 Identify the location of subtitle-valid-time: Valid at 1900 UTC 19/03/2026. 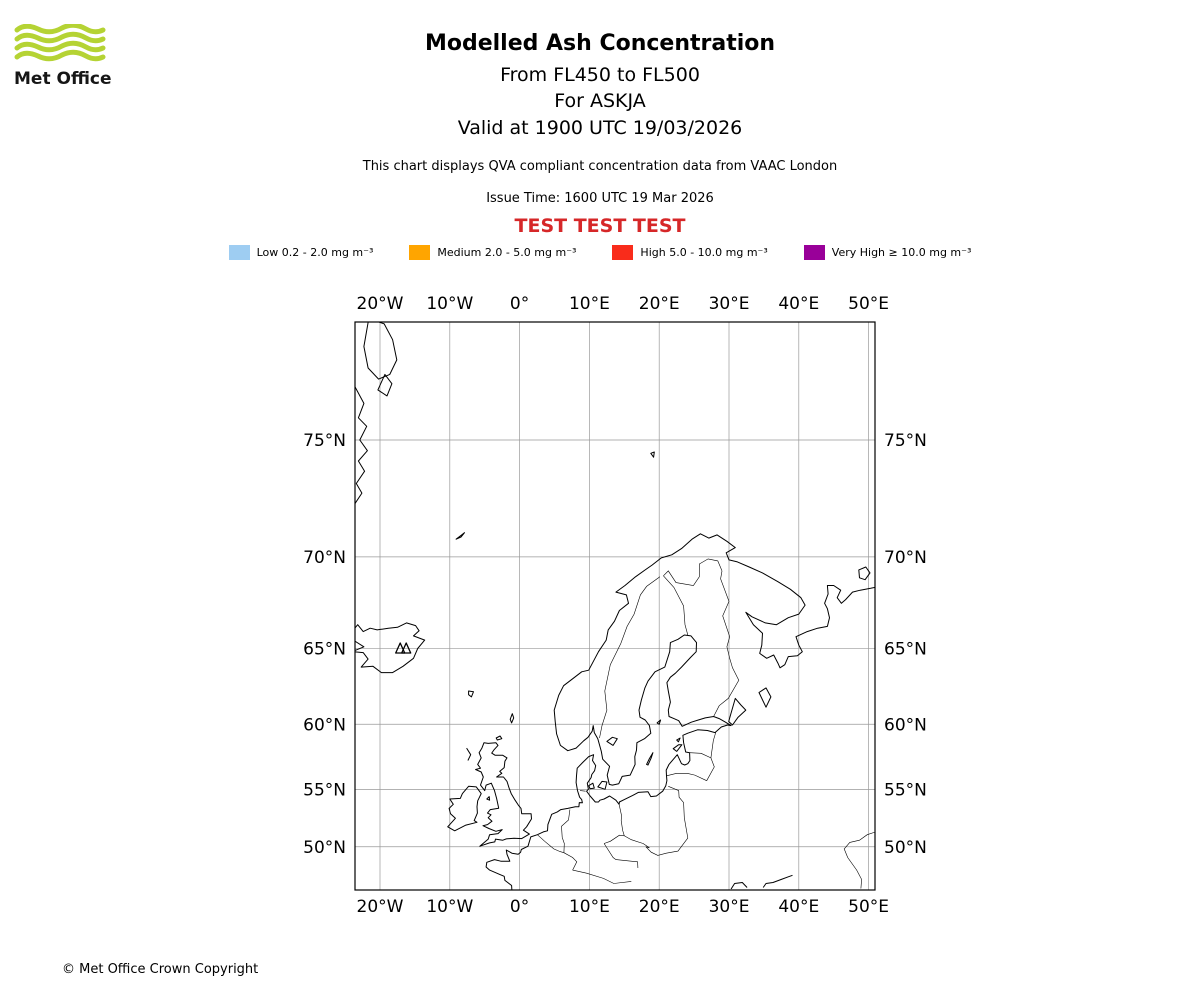
(600, 128).